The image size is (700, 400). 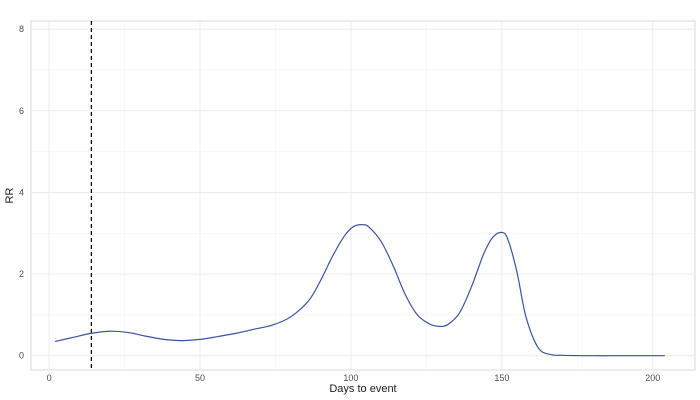 I want to click on x-axis-ticks: 0 50 100 150 200, so click(x=354, y=378).